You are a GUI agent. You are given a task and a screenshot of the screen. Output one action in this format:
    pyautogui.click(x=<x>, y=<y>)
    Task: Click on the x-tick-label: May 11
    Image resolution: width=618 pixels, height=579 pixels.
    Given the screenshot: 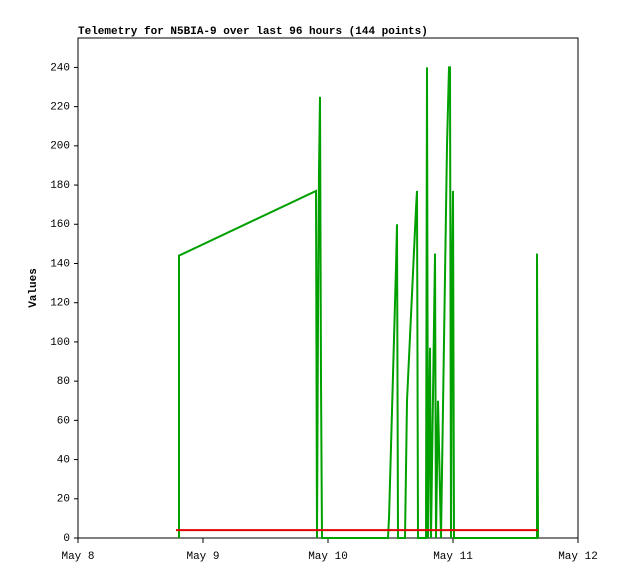 What is the action you would take?
    pyautogui.click(x=453, y=557)
    